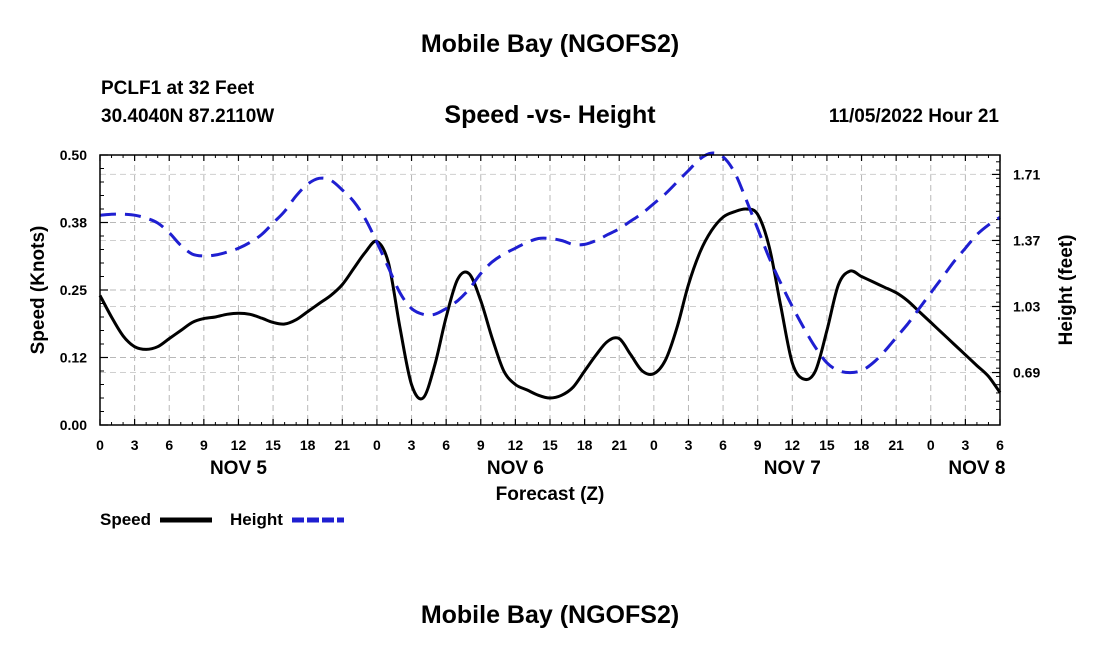  I want to click on footer-title: Mobile Bay (NGOFS2), so click(550, 615).